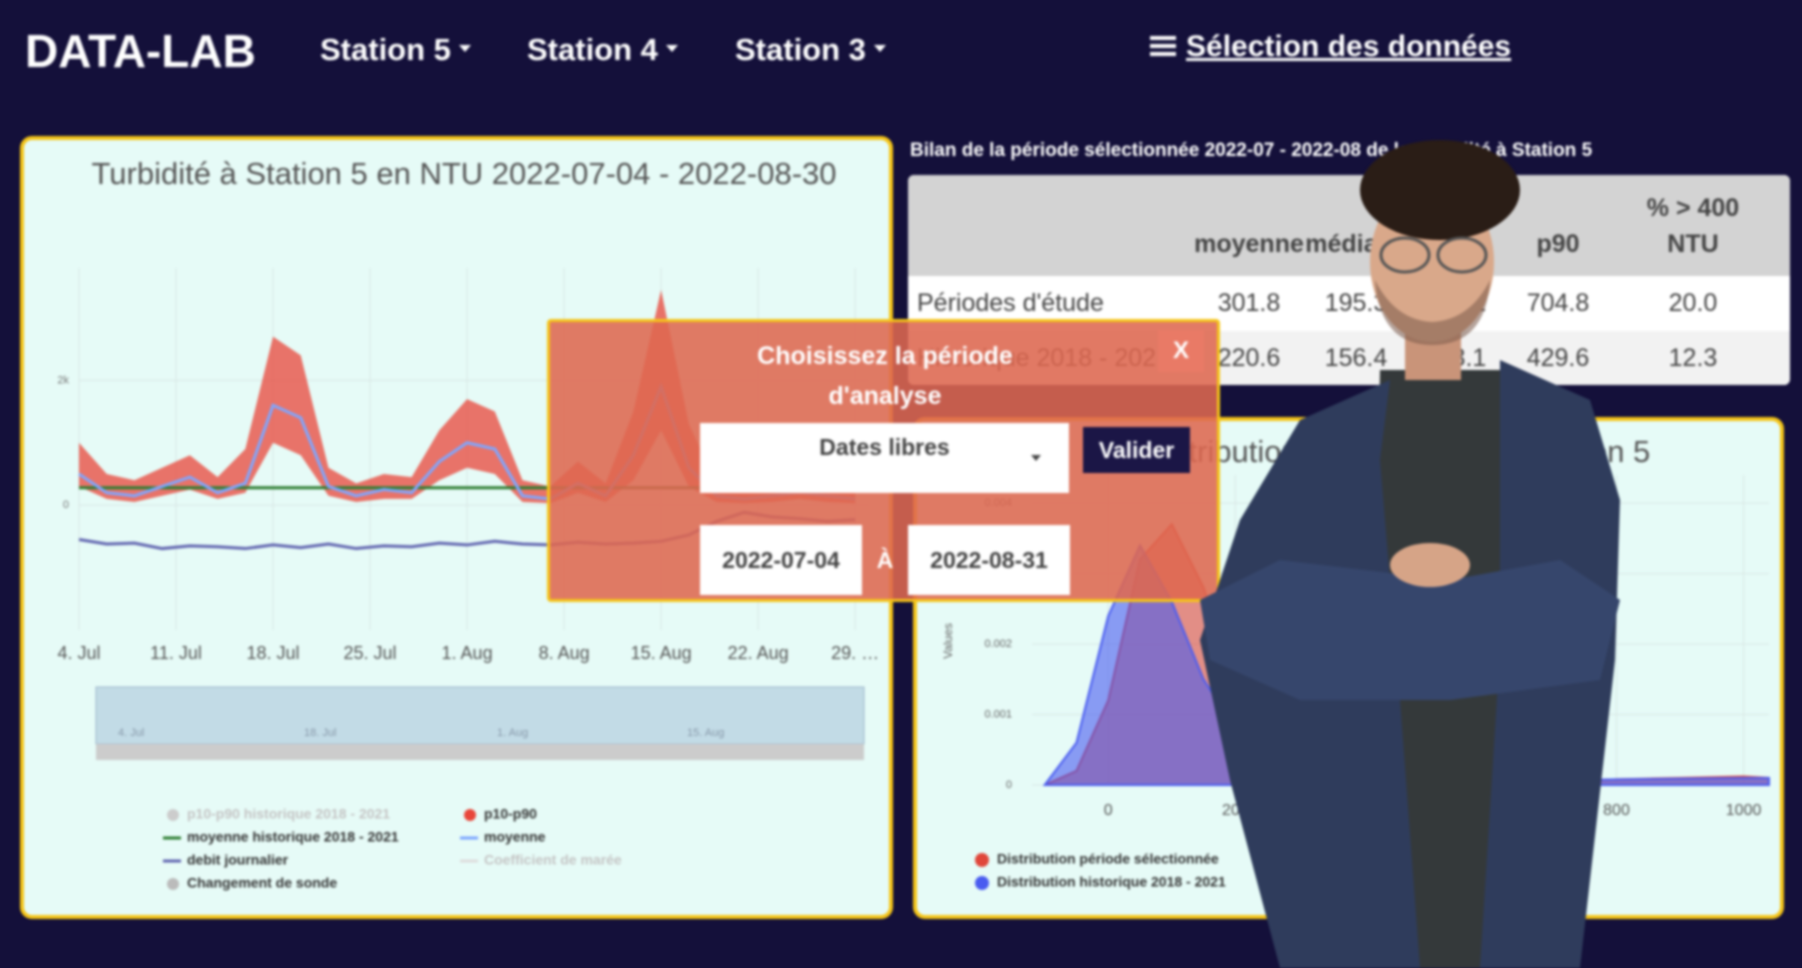  I want to click on x-tick-label: 22. Aug, so click(758, 653).